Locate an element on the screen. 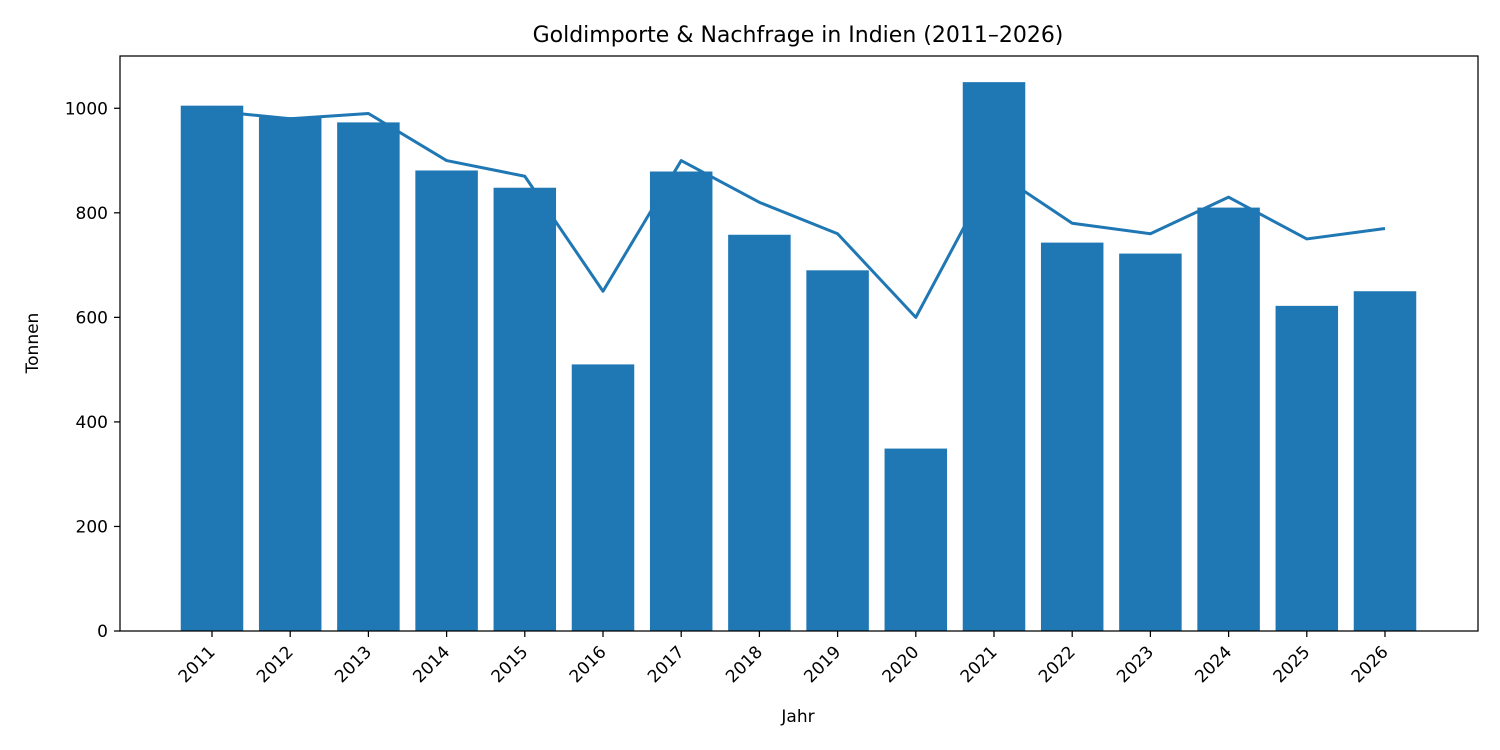  y-tick-label-200: 200 is located at coordinates (92, 527).